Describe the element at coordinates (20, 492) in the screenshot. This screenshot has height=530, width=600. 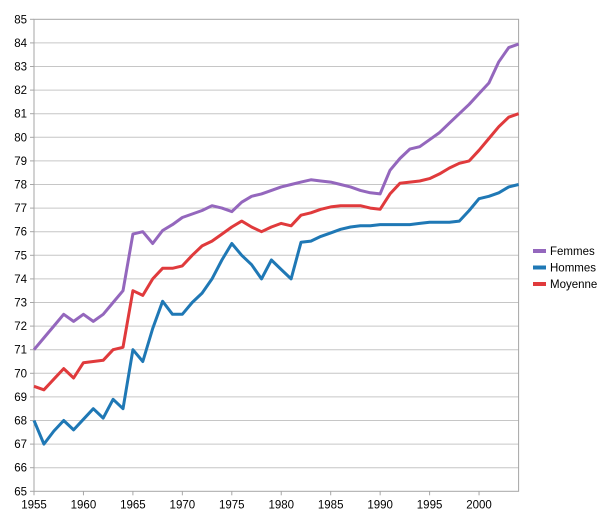
I see `y-axis-tick-label: 65` at that location.